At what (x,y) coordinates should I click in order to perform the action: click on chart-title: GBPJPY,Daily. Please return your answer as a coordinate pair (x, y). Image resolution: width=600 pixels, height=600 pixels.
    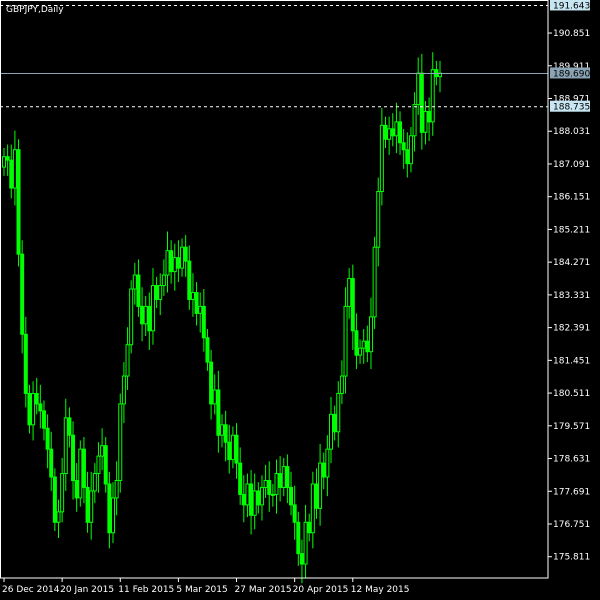
    Looking at the image, I should click on (35, 10).